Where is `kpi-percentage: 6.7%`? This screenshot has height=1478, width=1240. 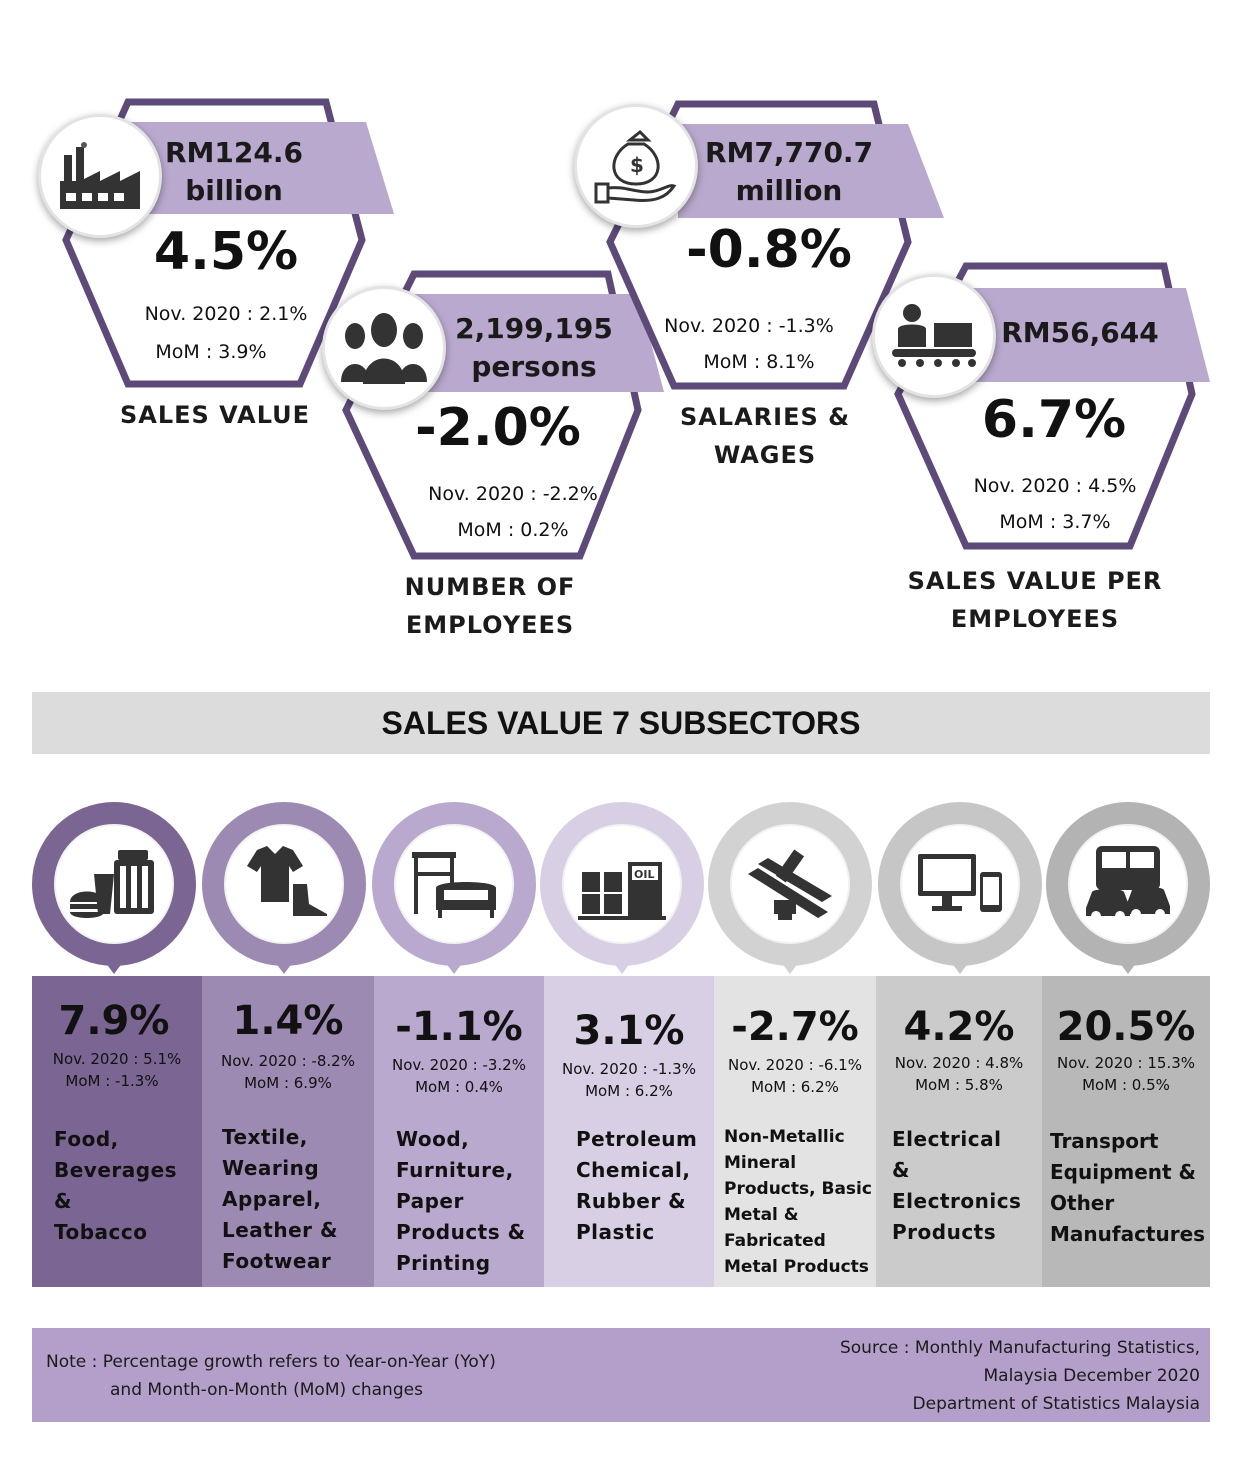
kpi-percentage: 6.7% is located at coordinates (1054, 420).